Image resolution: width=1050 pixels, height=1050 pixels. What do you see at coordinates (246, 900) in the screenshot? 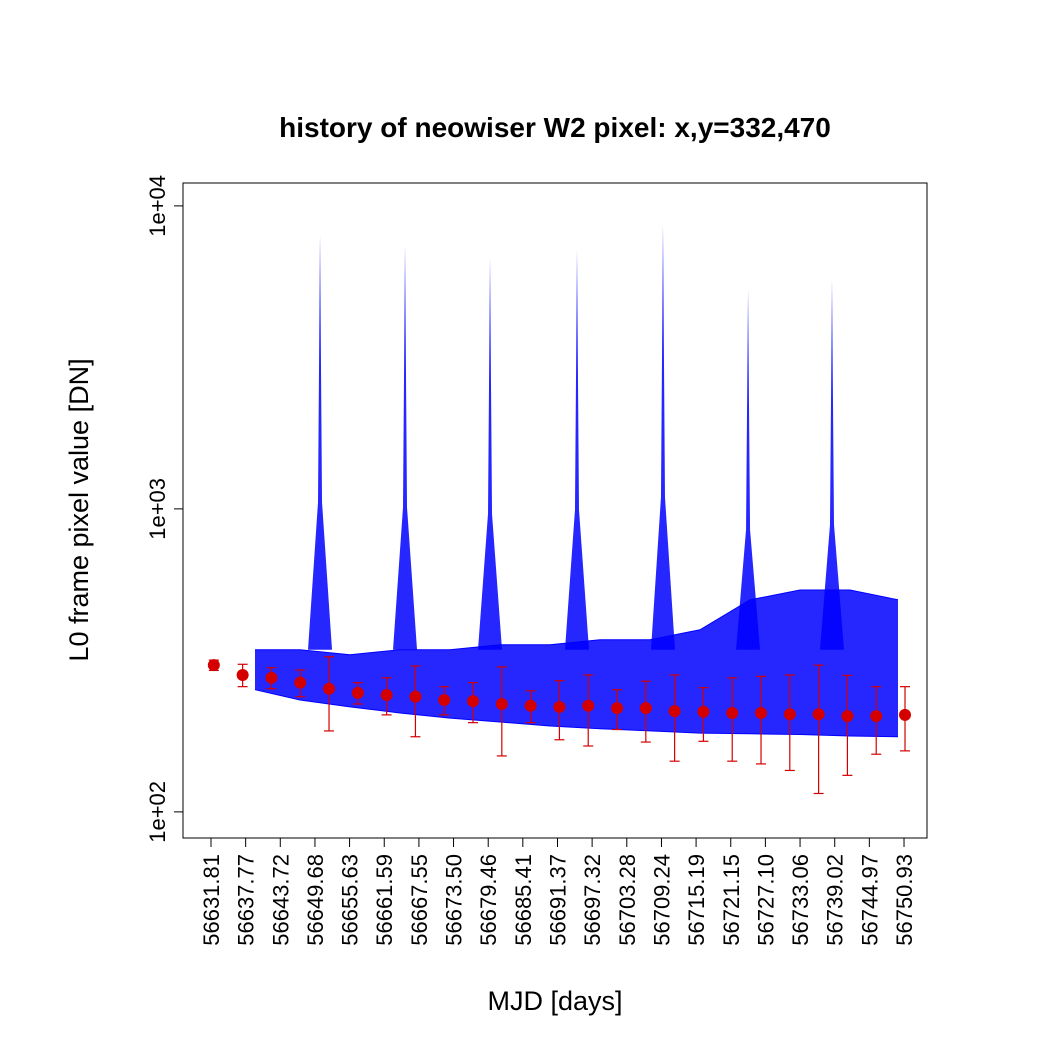
I see `x-tick-label: 56637.77` at bounding box center [246, 900].